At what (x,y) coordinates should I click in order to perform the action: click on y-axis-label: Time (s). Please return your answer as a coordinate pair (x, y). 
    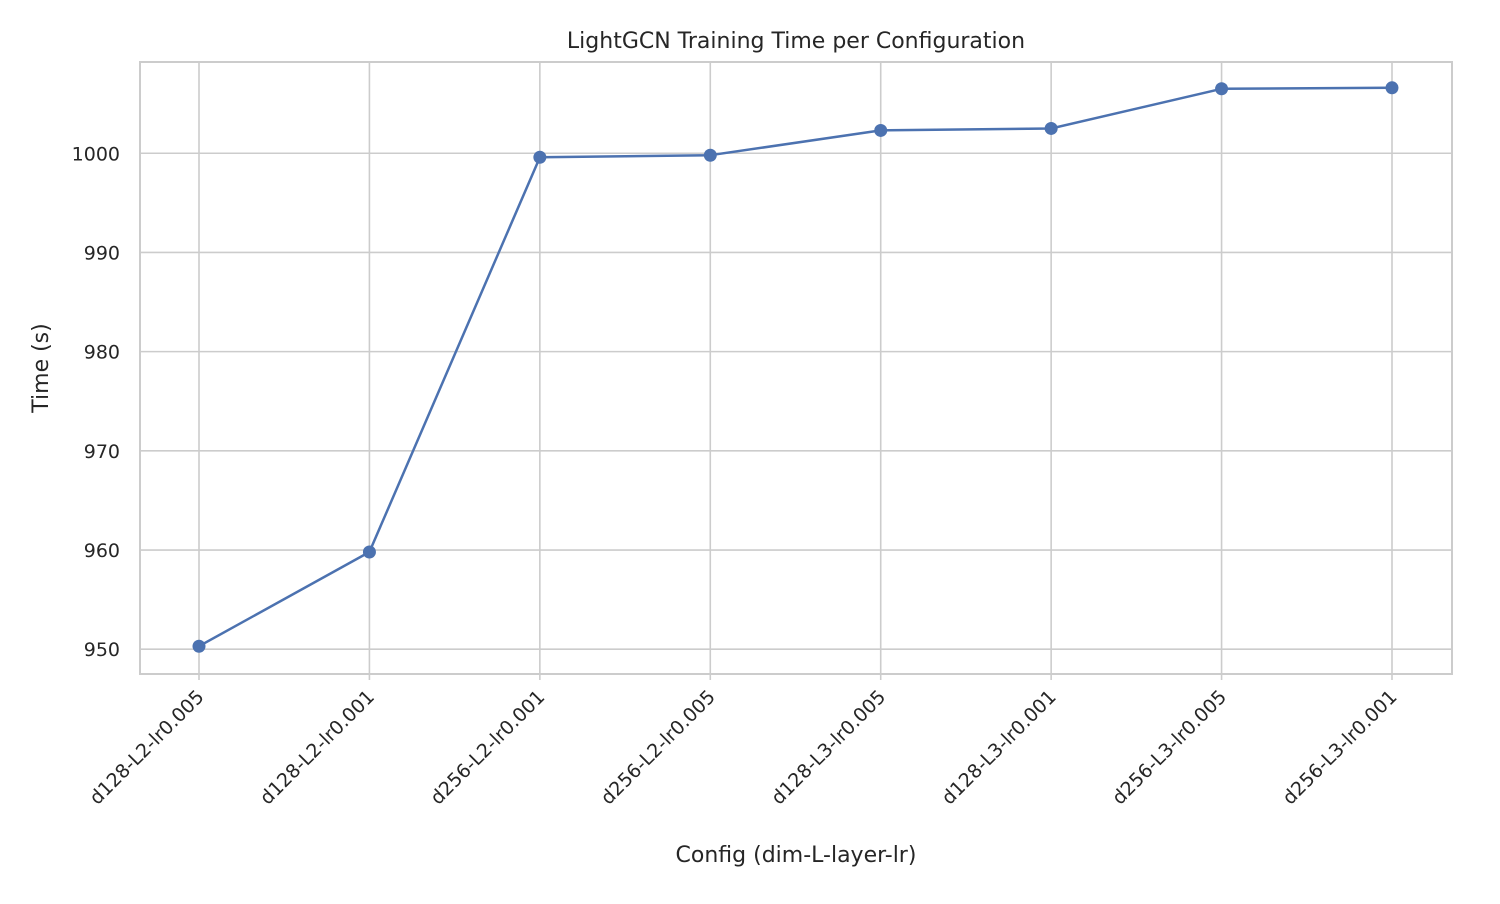
    Looking at the image, I should click on (41, 368).